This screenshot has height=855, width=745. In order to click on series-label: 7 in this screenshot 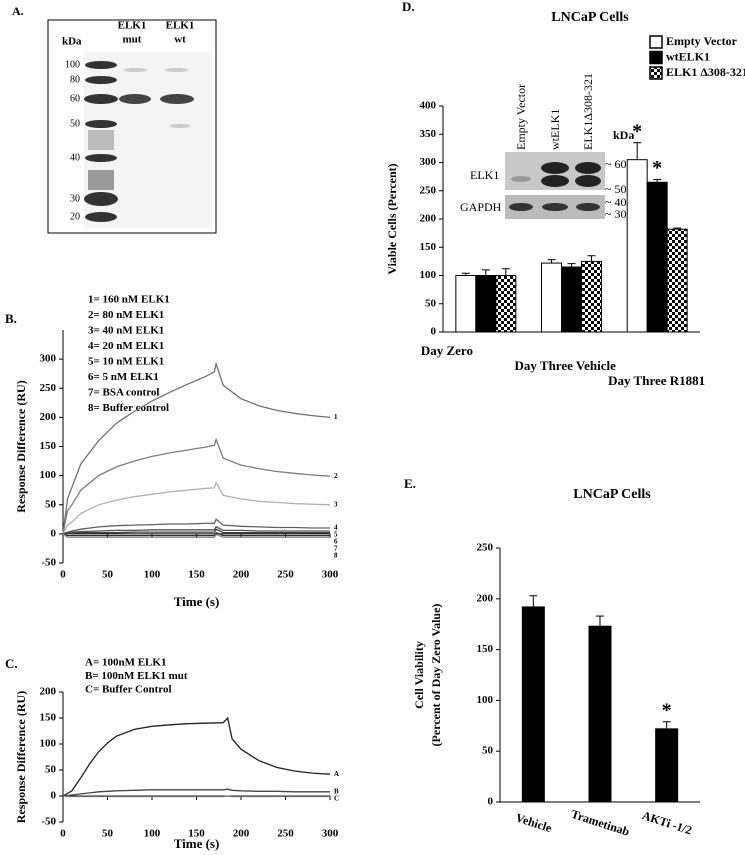, I will do `click(336, 549)`.